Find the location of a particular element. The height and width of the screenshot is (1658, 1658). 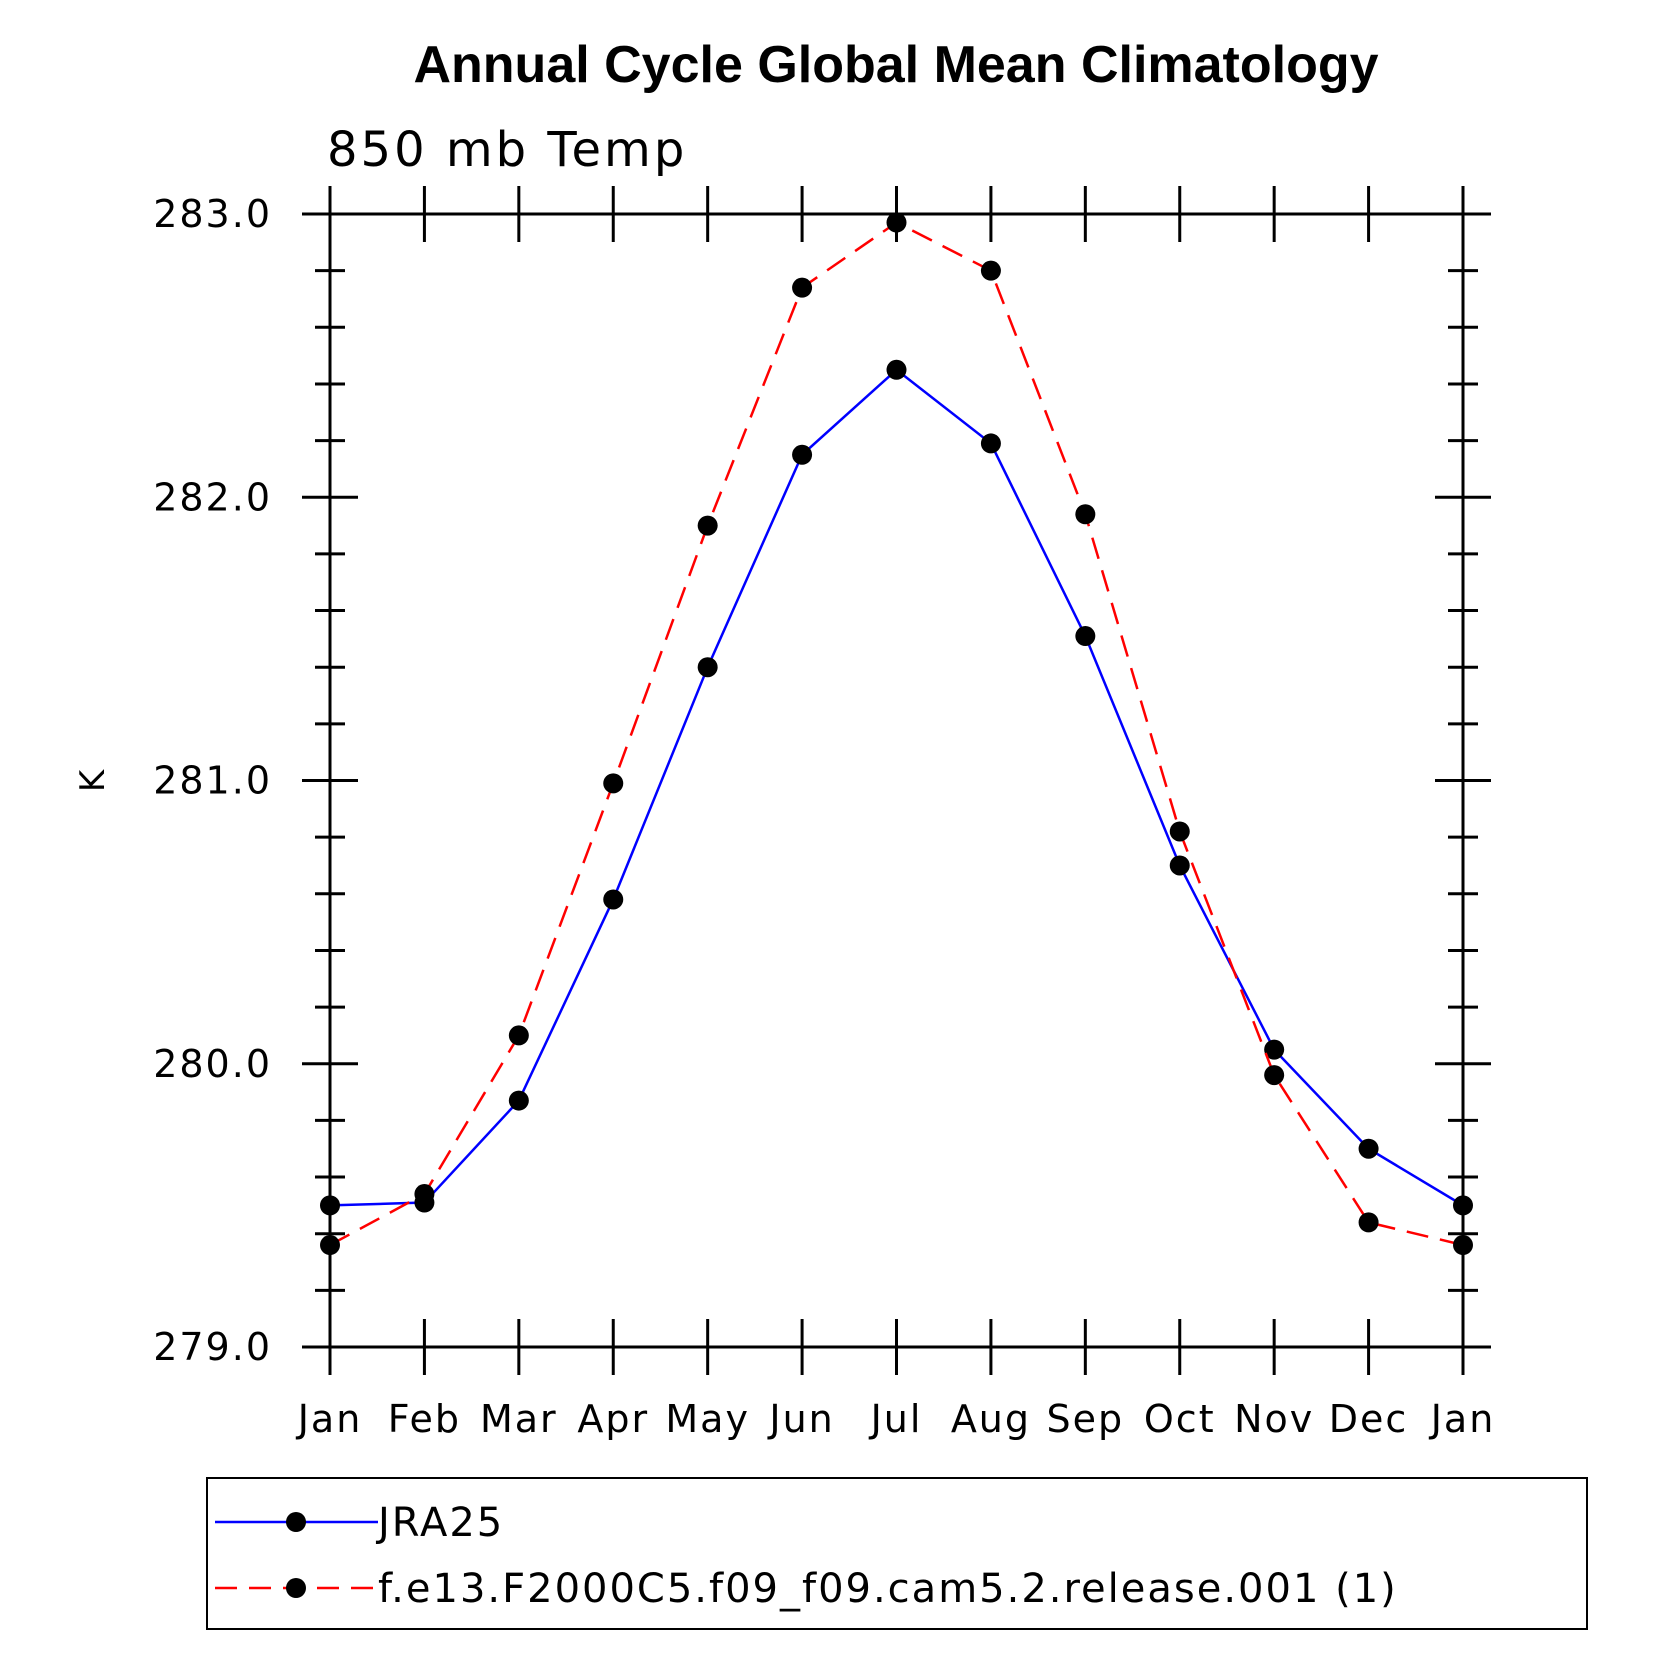

x-tick-label: May is located at coordinates (707, 1419).